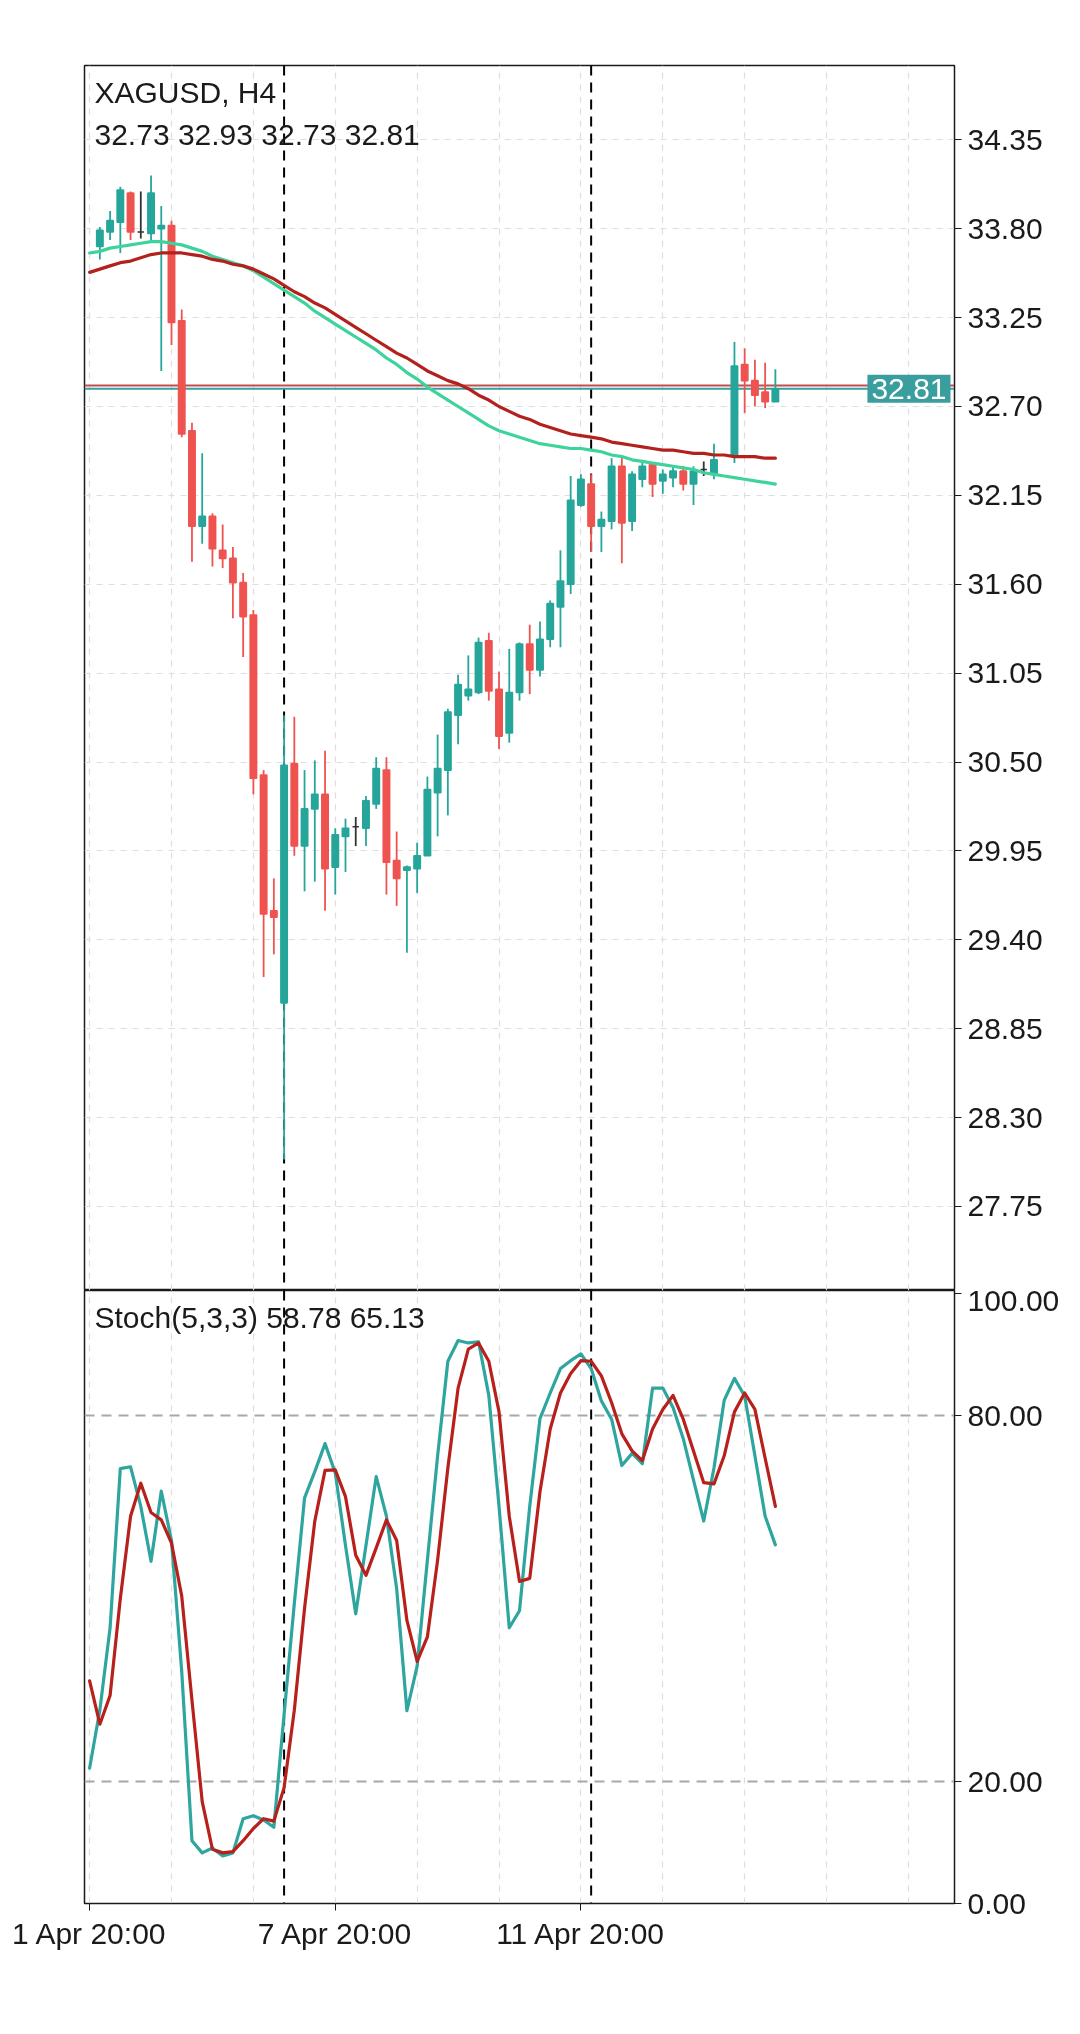  What do you see at coordinates (259, 1317) in the screenshot?
I see `chart-title: Stoch(5,3,3) 58.78 65.13` at bounding box center [259, 1317].